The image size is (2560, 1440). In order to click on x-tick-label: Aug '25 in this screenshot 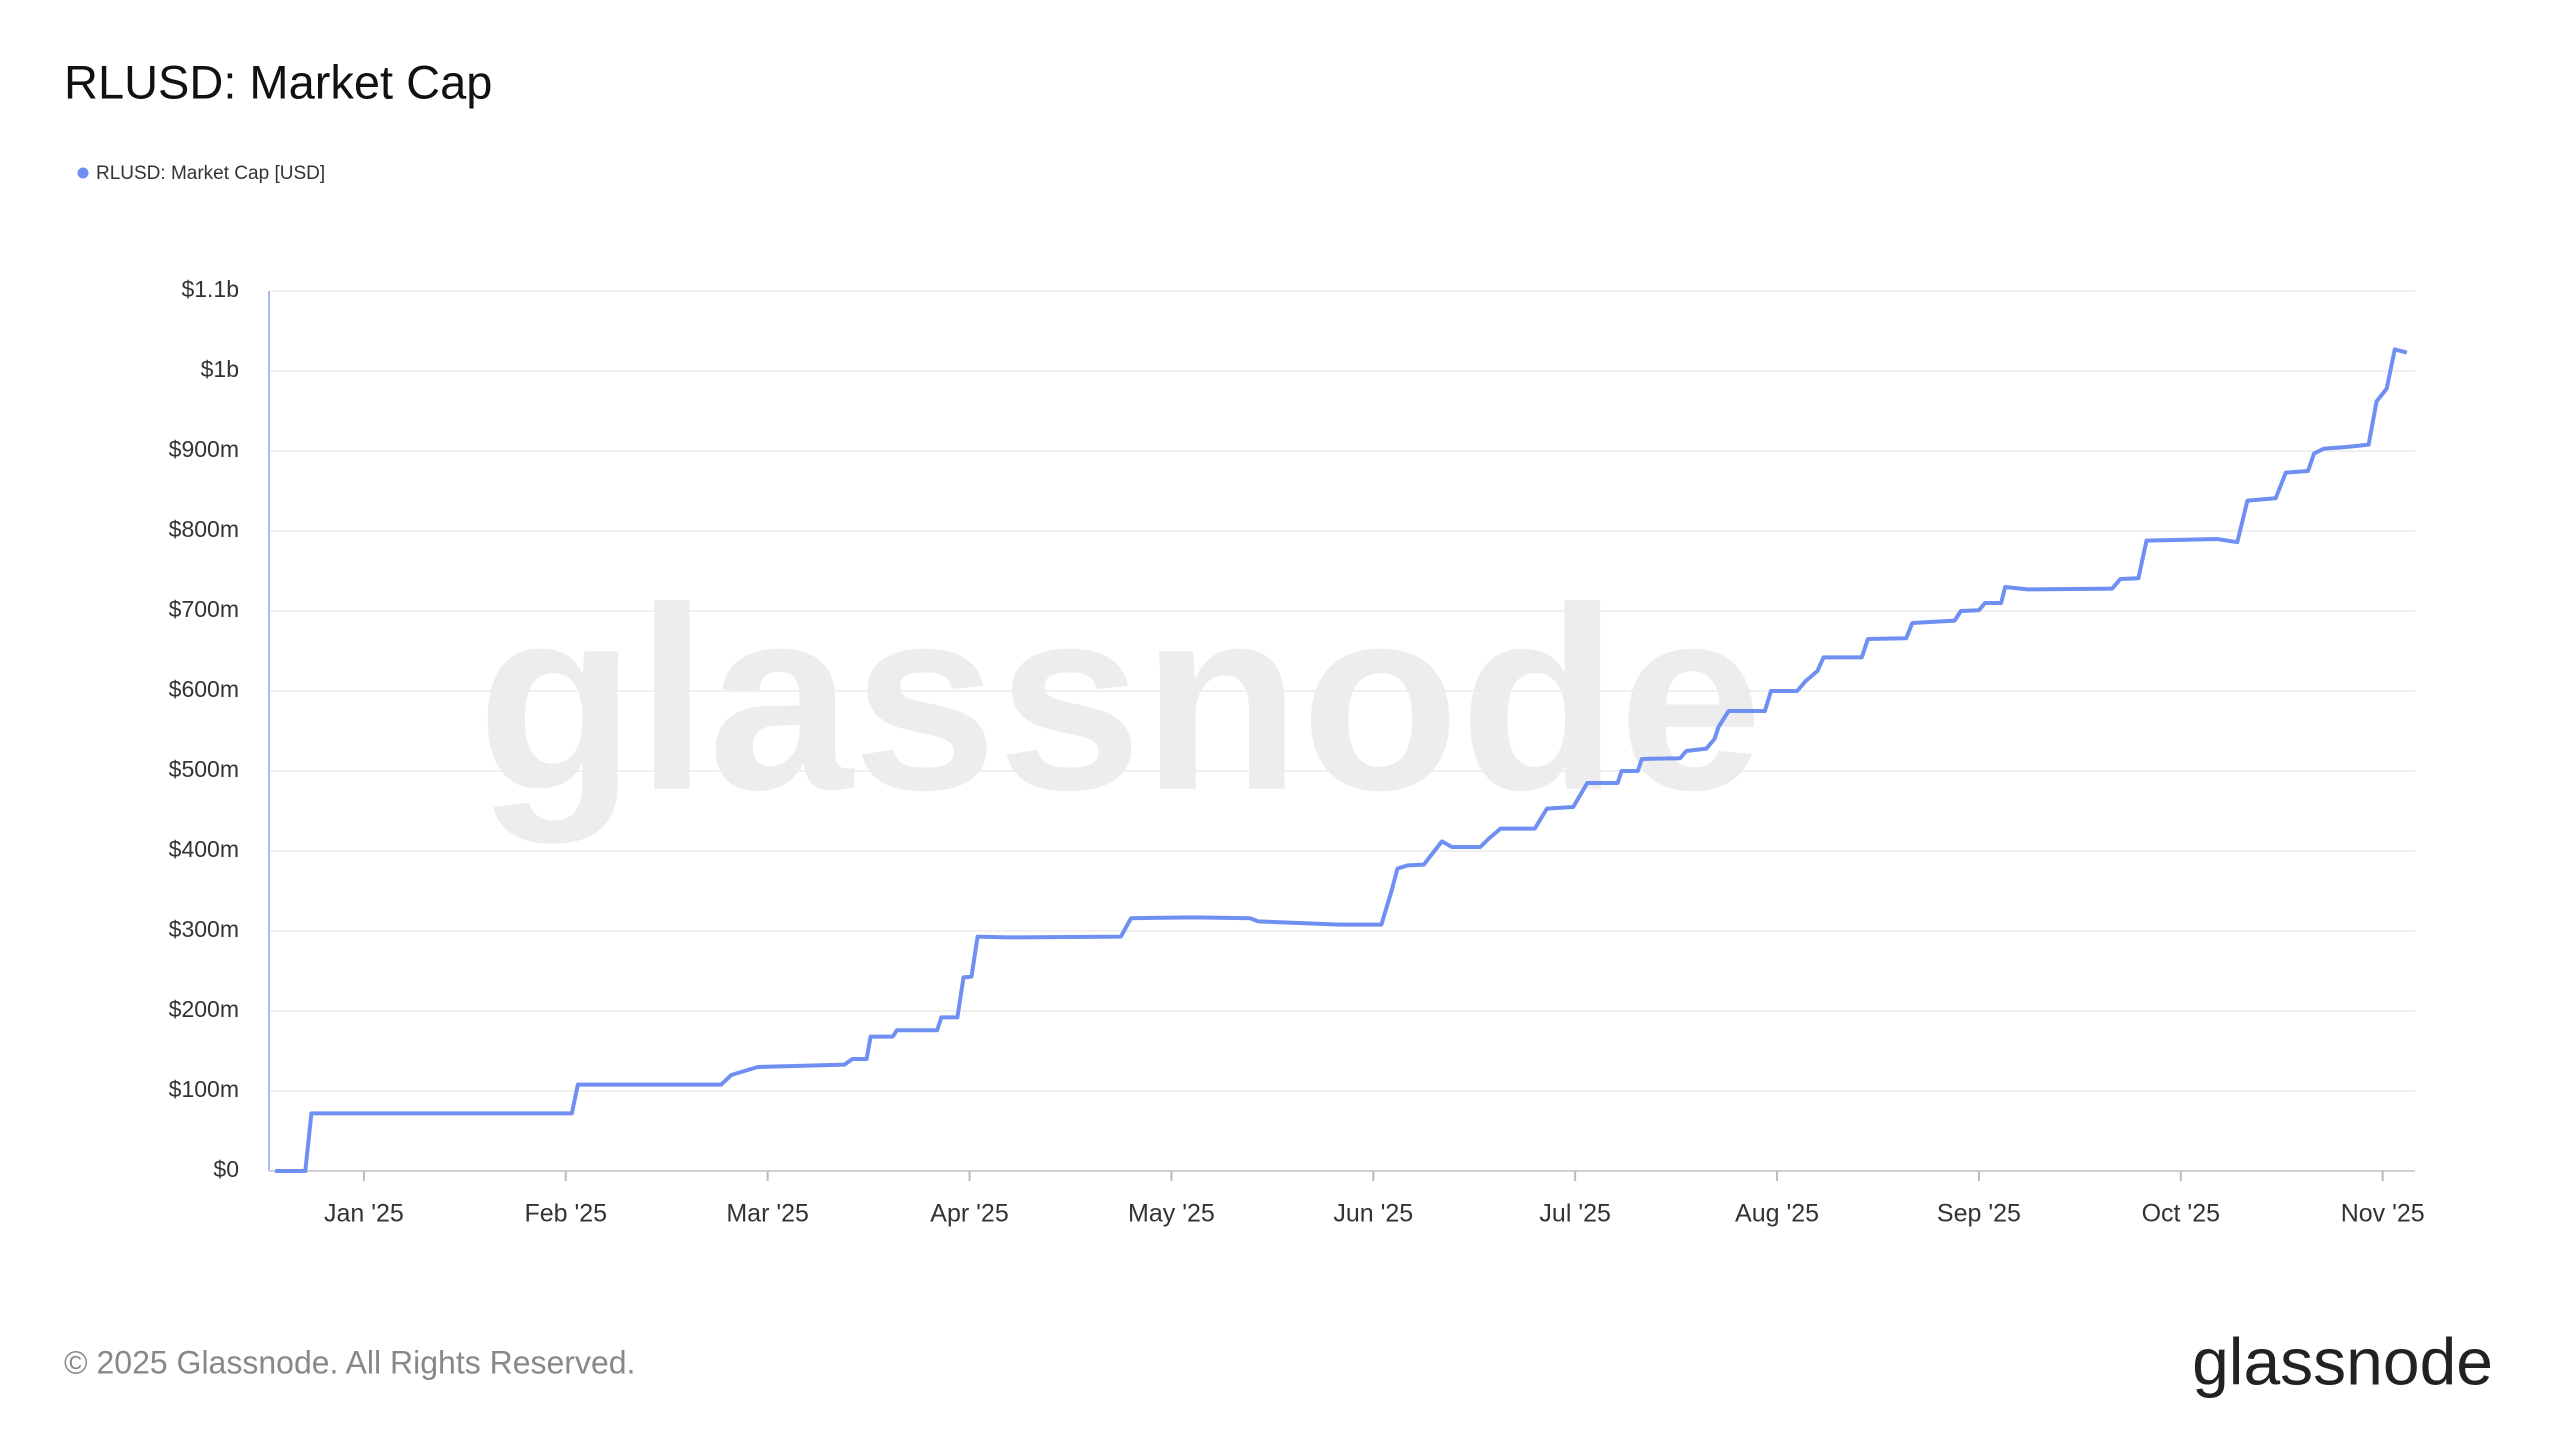, I will do `click(1777, 1214)`.